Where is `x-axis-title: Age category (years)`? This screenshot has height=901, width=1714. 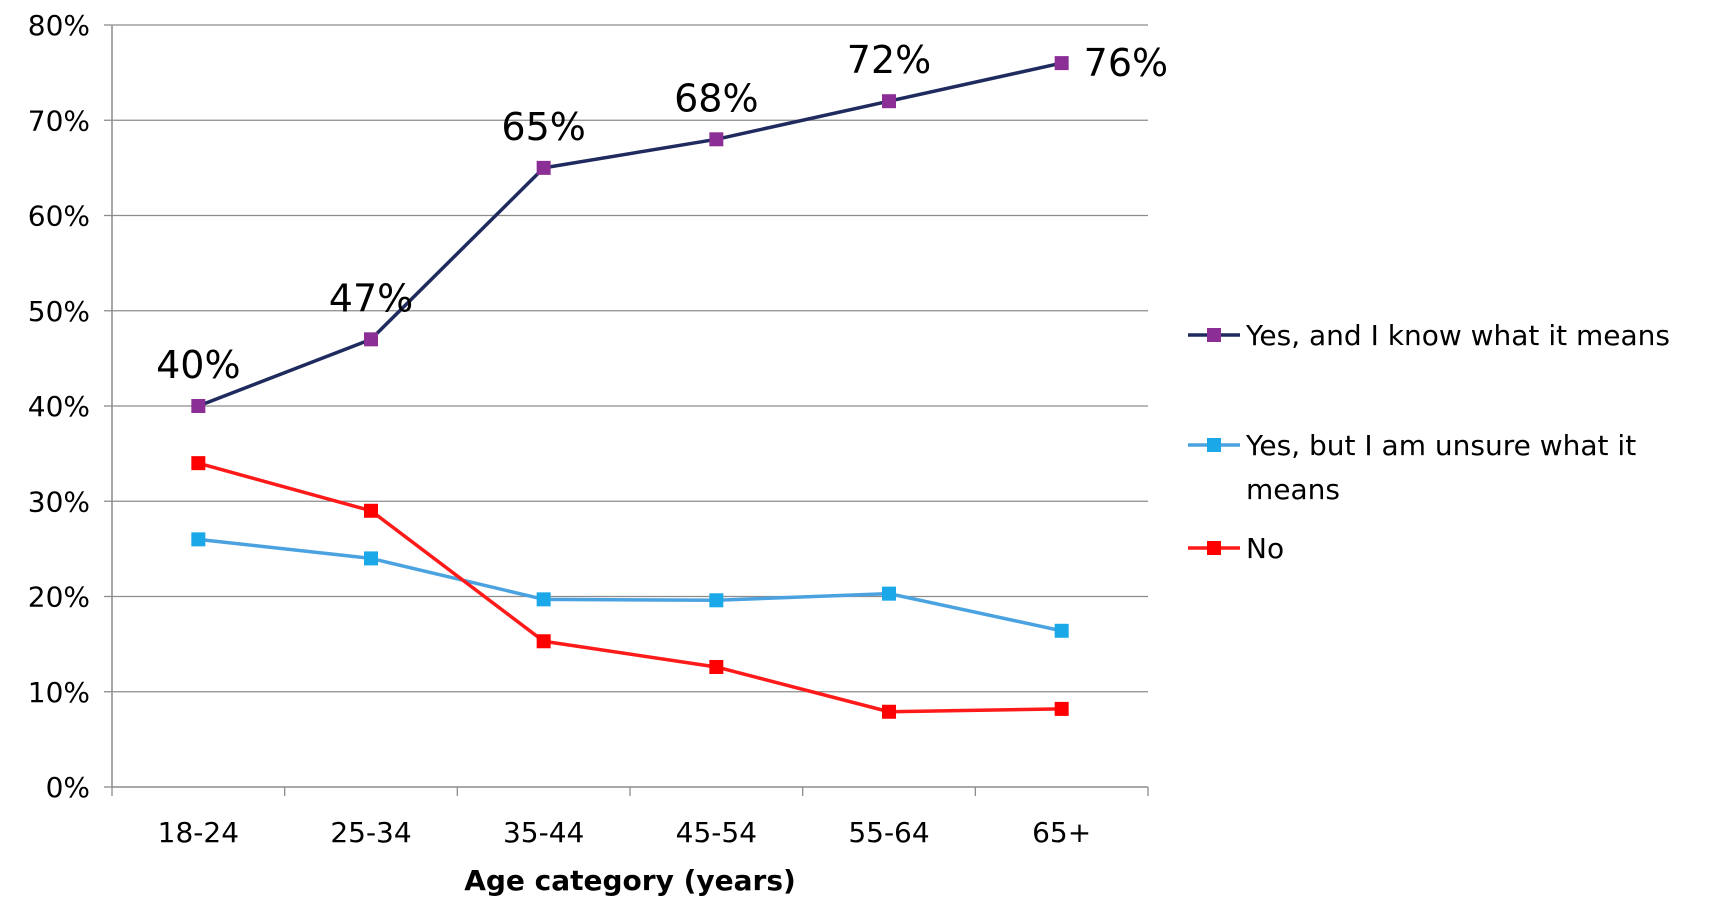 x-axis-title: Age category (years) is located at coordinates (630, 880).